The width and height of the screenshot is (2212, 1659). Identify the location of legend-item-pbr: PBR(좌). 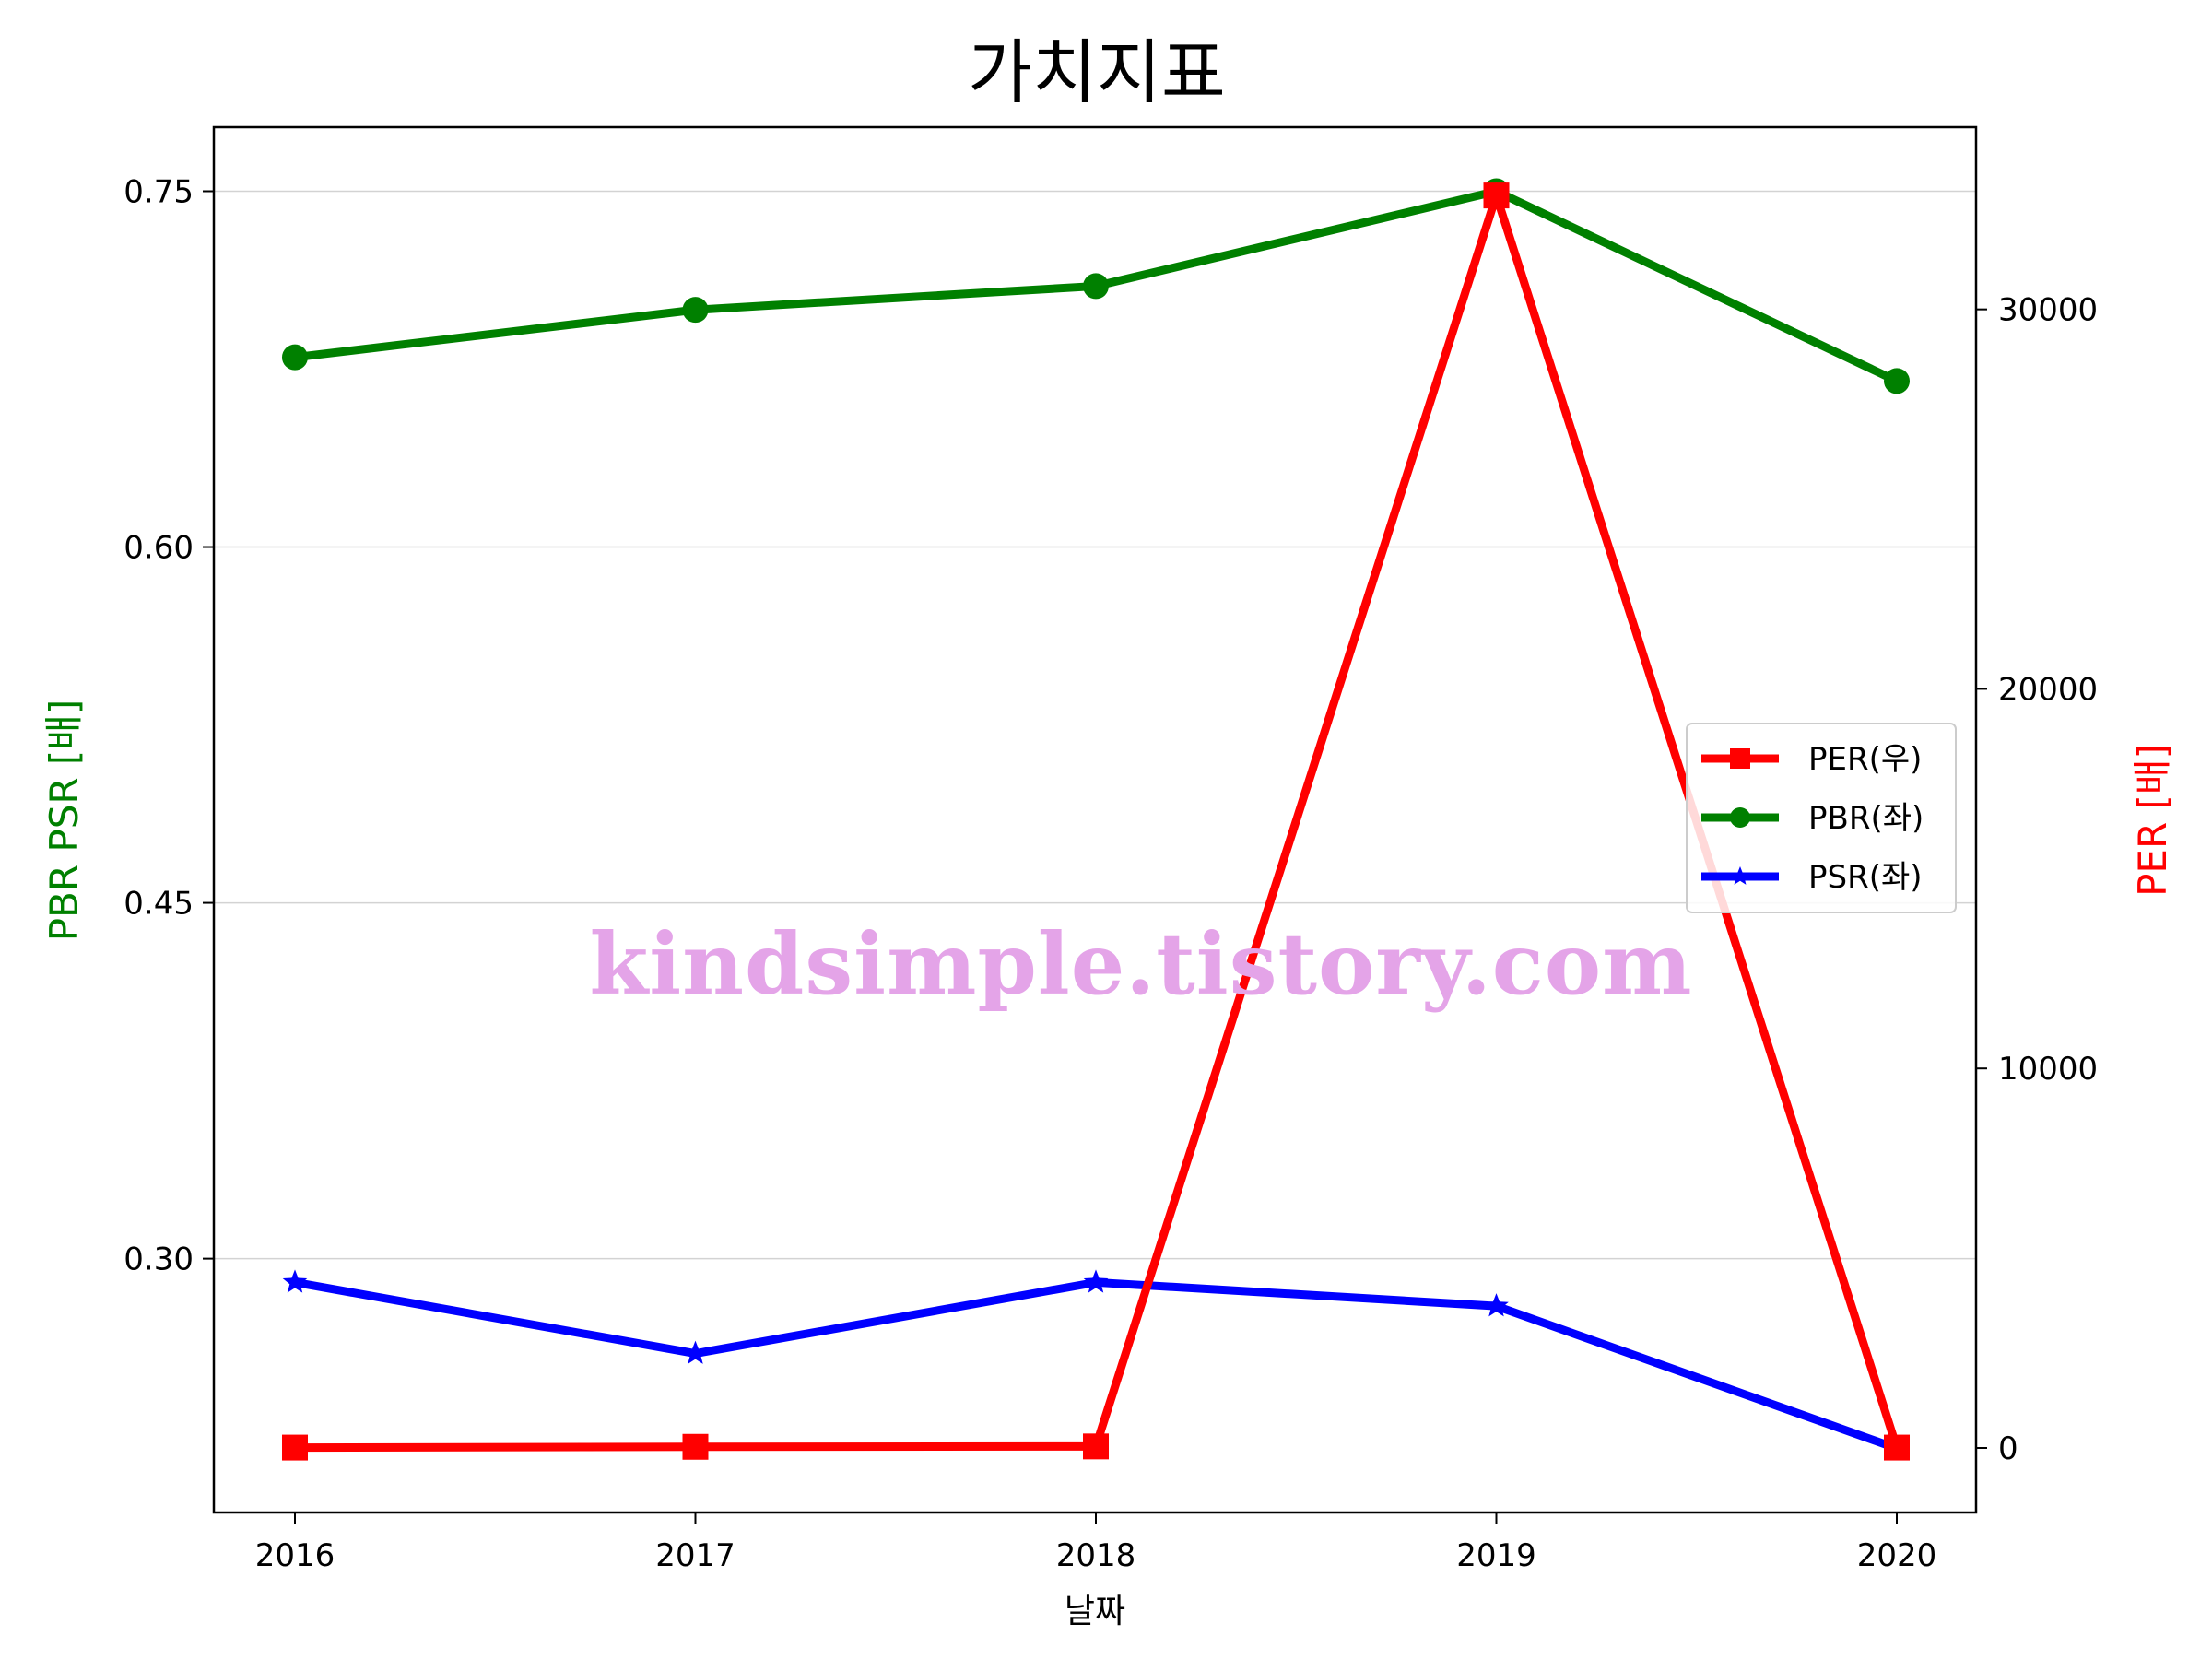
(1812, 818).